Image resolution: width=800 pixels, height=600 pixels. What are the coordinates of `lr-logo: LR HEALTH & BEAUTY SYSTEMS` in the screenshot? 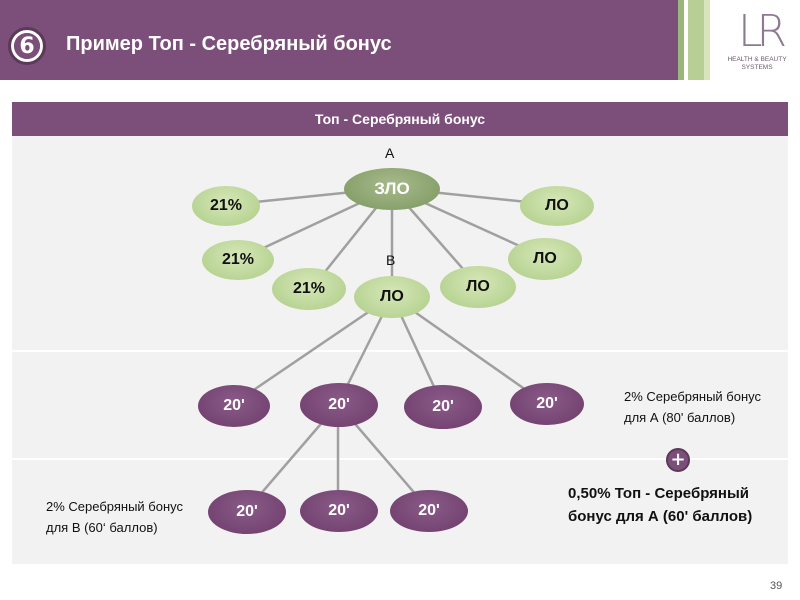 It's located at (757, 40).